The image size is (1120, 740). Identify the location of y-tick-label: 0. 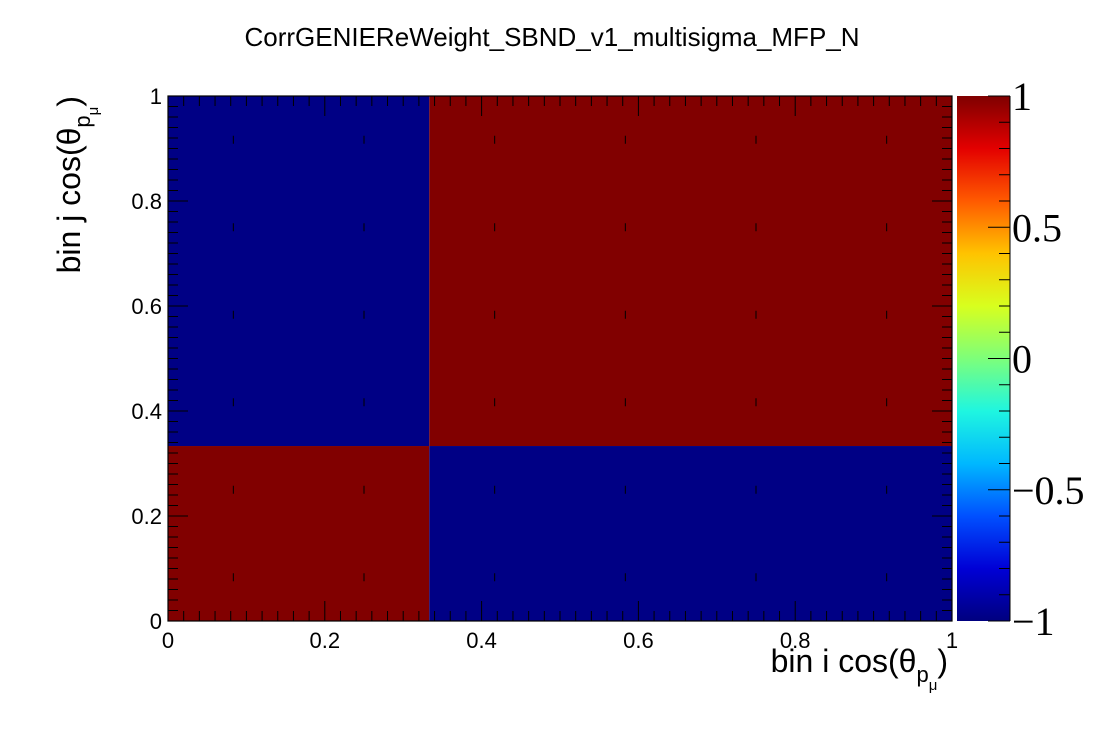
(156, 621).